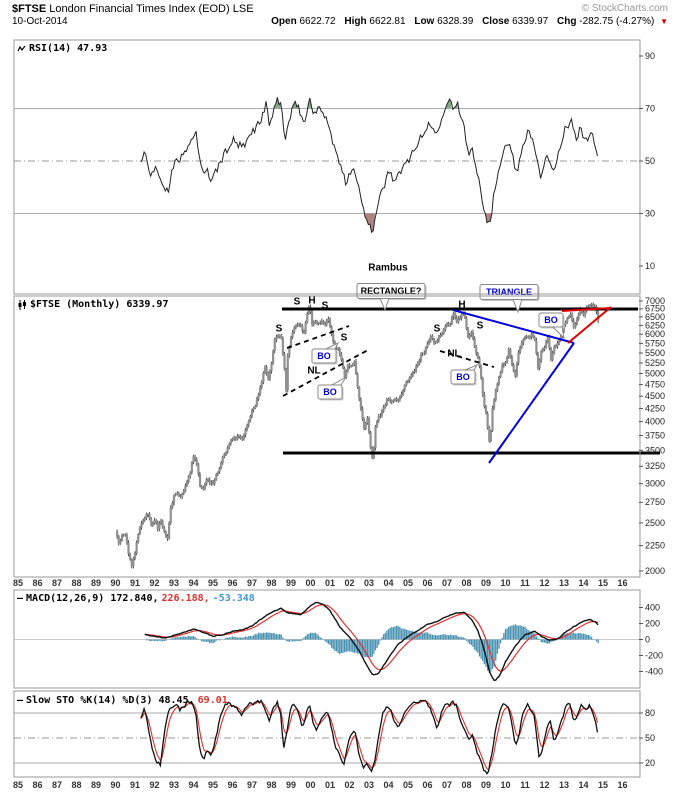  I want to click on index-name: London Financial Times Index (EOD), so click(139, 9).